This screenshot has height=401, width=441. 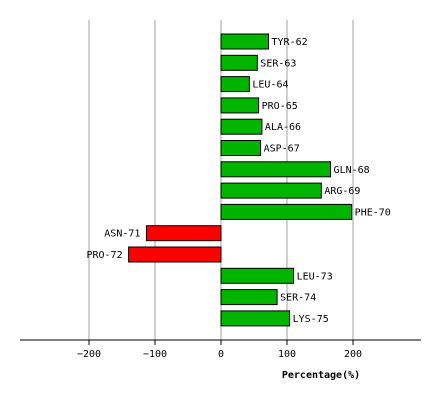 I want to click on bar-label: LEU-73, so click(x=315, y=276).